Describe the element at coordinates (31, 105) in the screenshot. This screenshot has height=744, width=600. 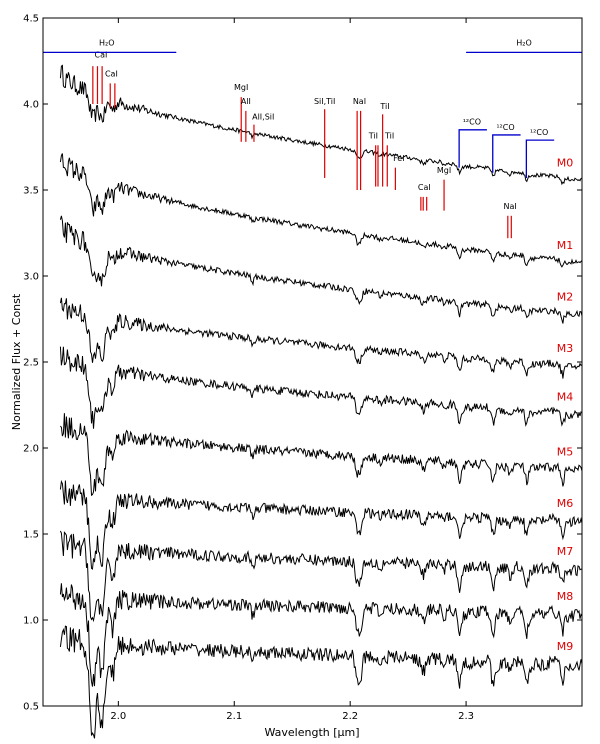
I see `y-tick-label: 4.0` at that location.